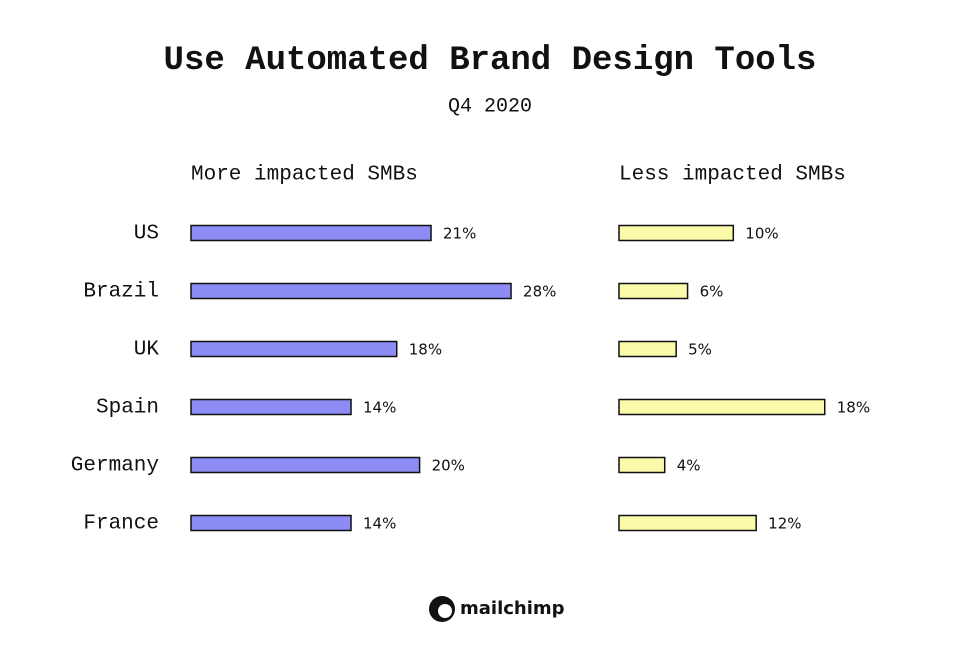 This screenshot has height=653, width=980. Describe the element at coordinates (445, 611) in the screenshot. I see `logo-icon-face` at that location.